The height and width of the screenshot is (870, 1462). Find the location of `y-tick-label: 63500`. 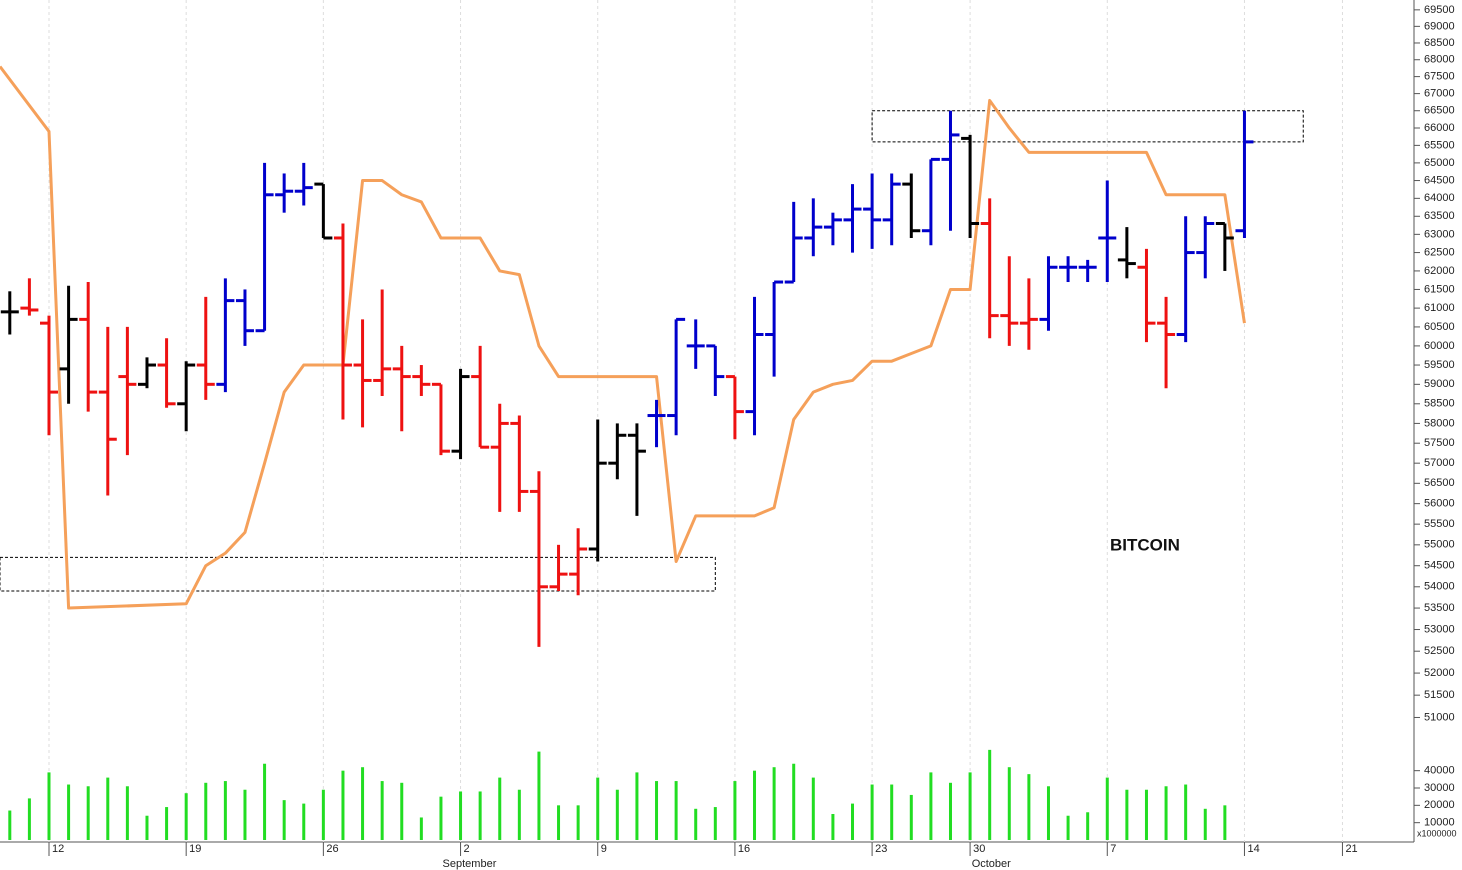

y-tick-label: 63500 is located at coordinates (1439, 216).